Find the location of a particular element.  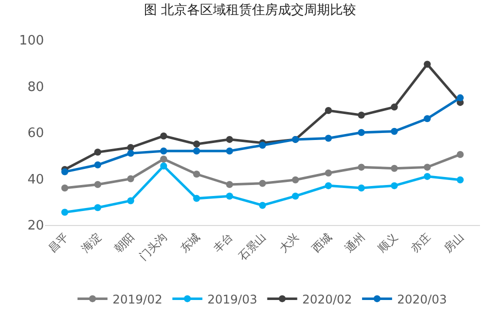

x-tick-label: 门头沟 is located at coordinates (153, 247).